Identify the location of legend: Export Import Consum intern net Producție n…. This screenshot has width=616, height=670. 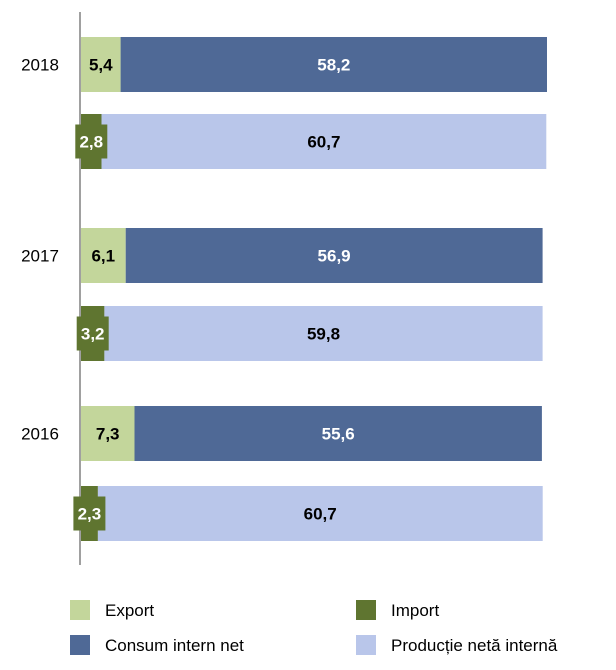
(314, 627).